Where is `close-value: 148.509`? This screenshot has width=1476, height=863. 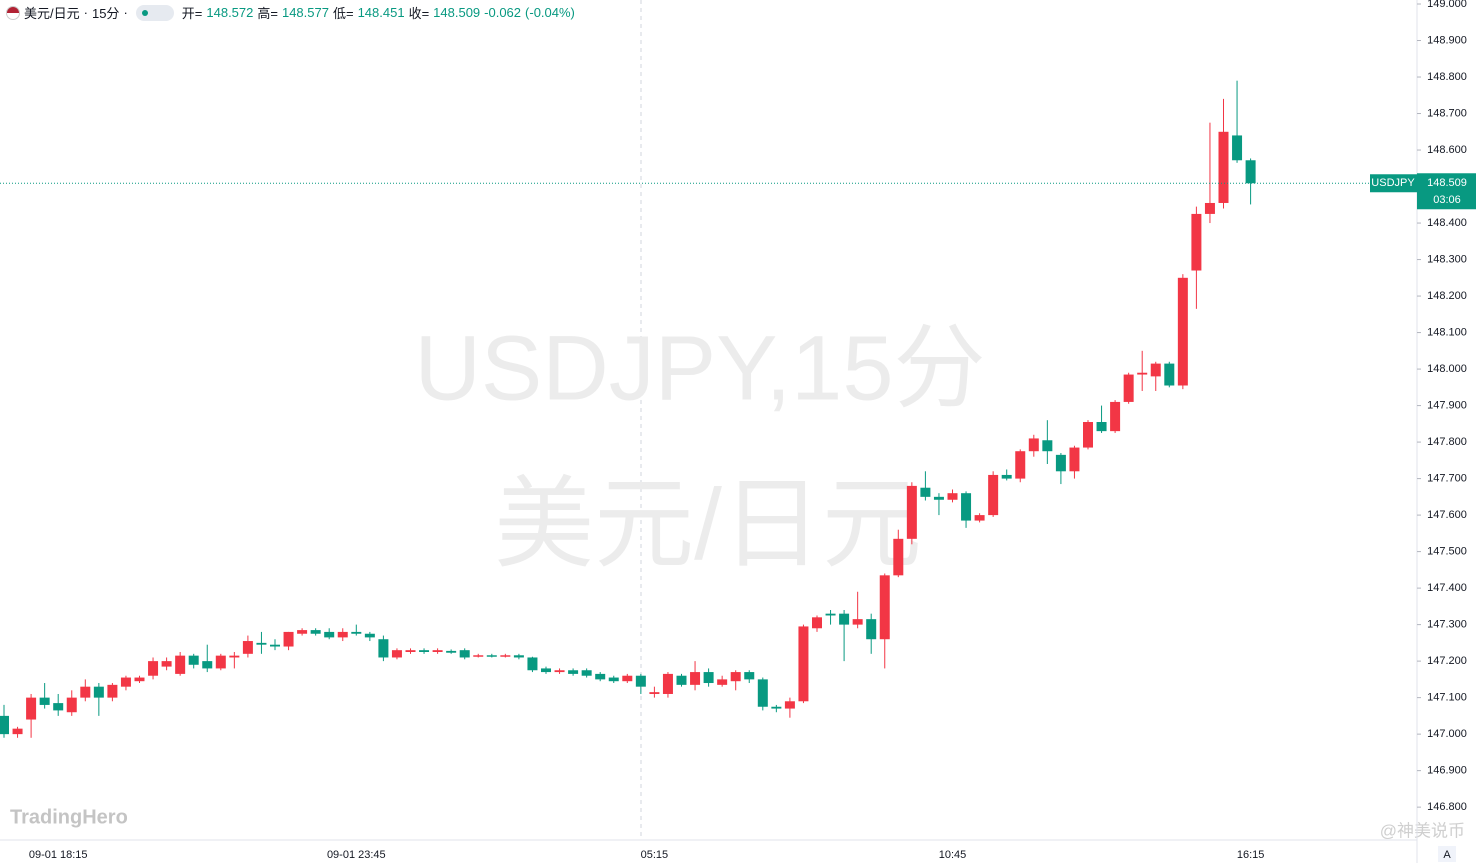 close-value: 148.509 is located at coordinates (457, 12).